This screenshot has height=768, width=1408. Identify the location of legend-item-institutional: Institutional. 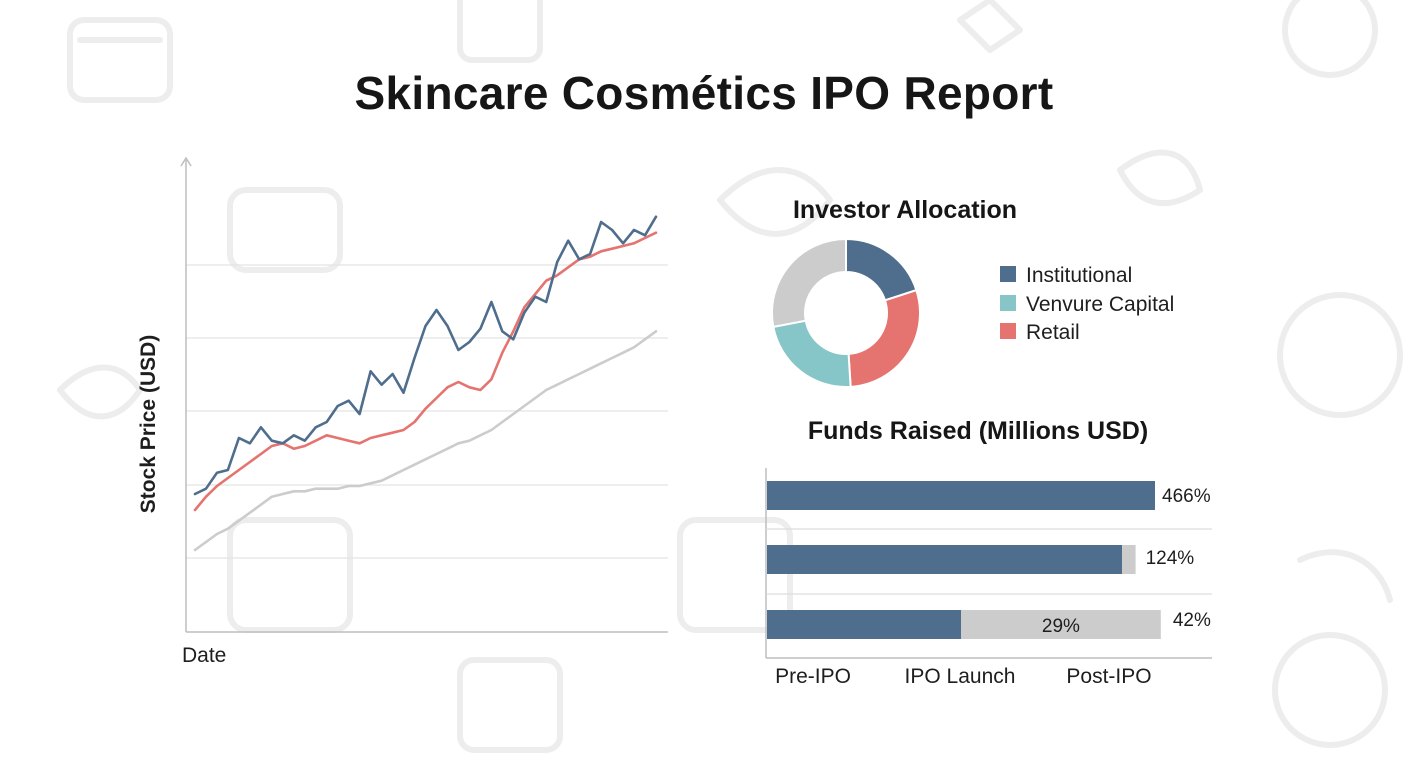
(1066, 275).